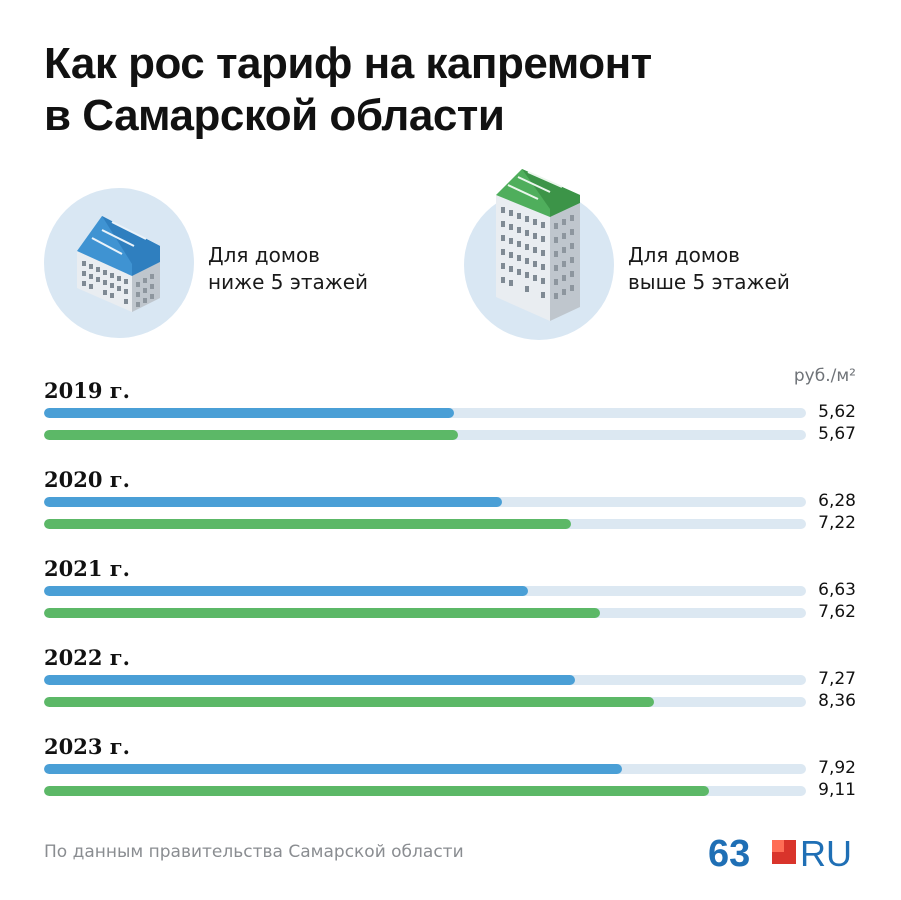 This screenshot has width=901, height=900. What do you see at coordinates (837, 590) in the screenshot?
I see `value-label: 6,63` at bounding box center [837, 590].